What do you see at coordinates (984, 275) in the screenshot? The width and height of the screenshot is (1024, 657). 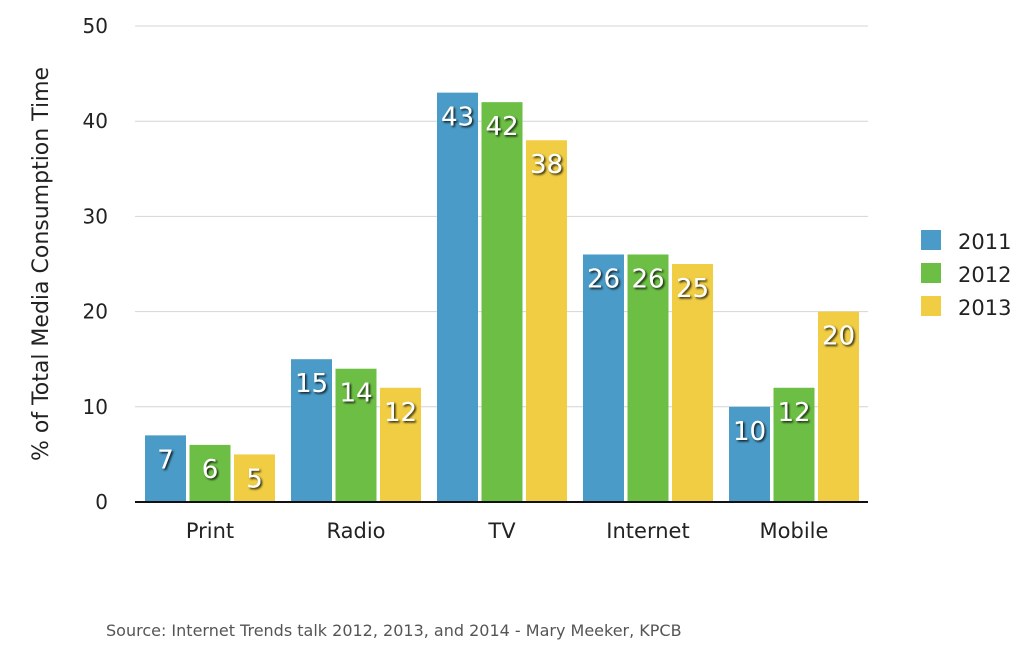 I see `legend-label: 2012` at bounding box center [984, 275].